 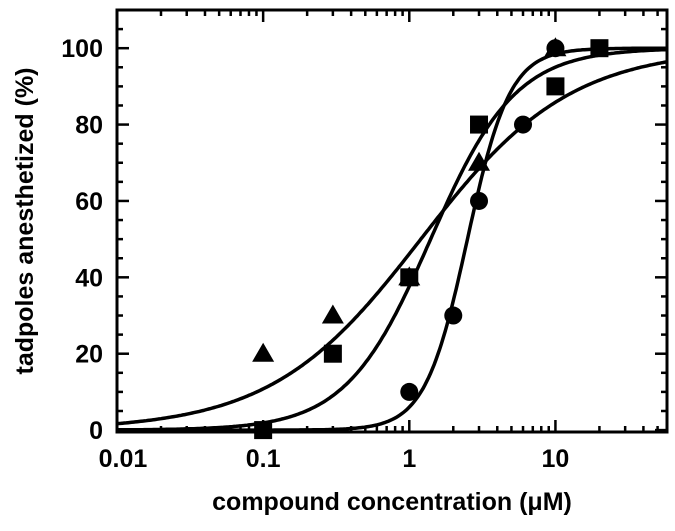 What do you see at coordinates (89, 355) in the screenshot?
I see `y-tick-label: 20` at bounding box center [89, 355].